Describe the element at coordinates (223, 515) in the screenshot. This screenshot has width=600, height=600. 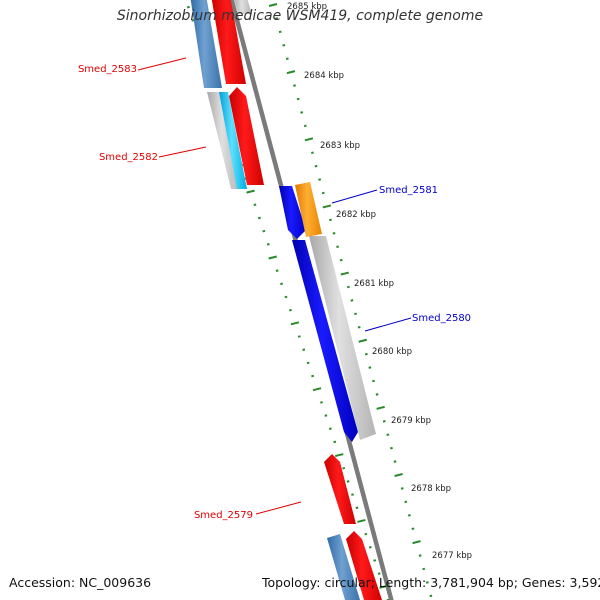
I see `gene-label-smed2579: Smed_2579` at that location.